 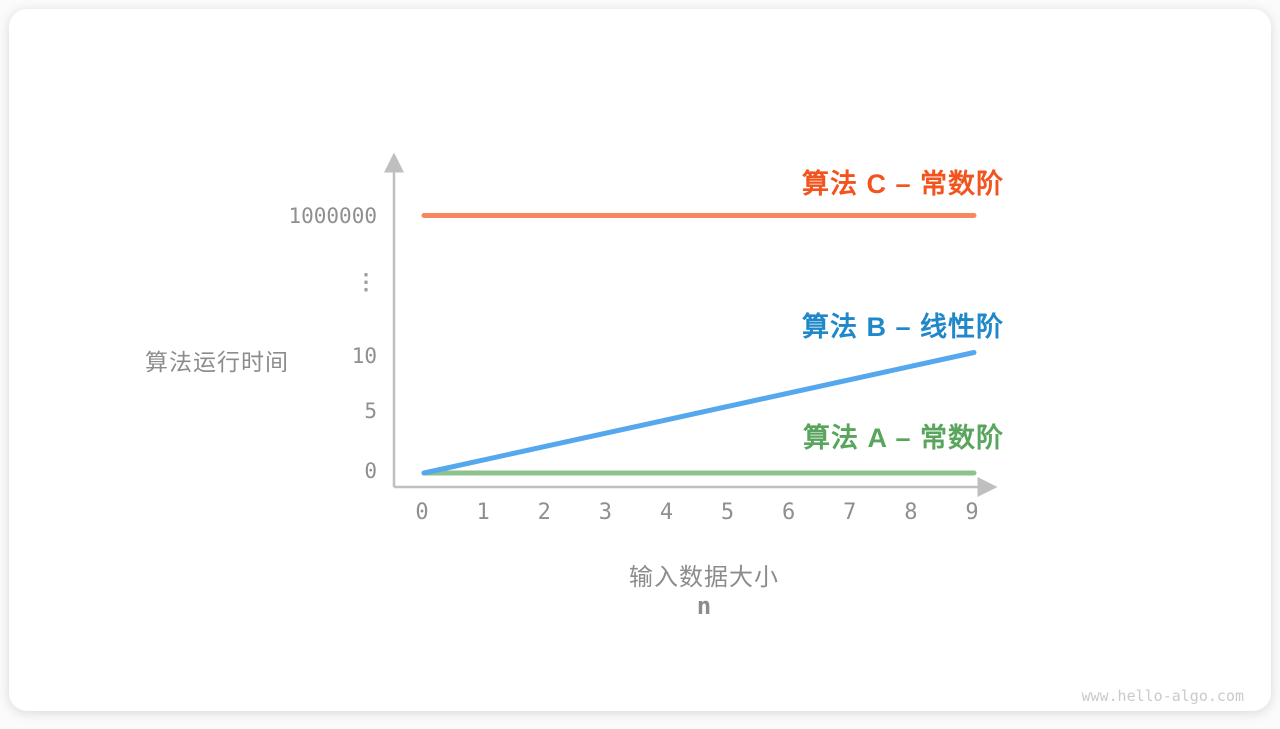 What do you see at coordinates (727, 512) in the screenshot?
I see `x-tick-label: 5` at bounding box center [727, 512].